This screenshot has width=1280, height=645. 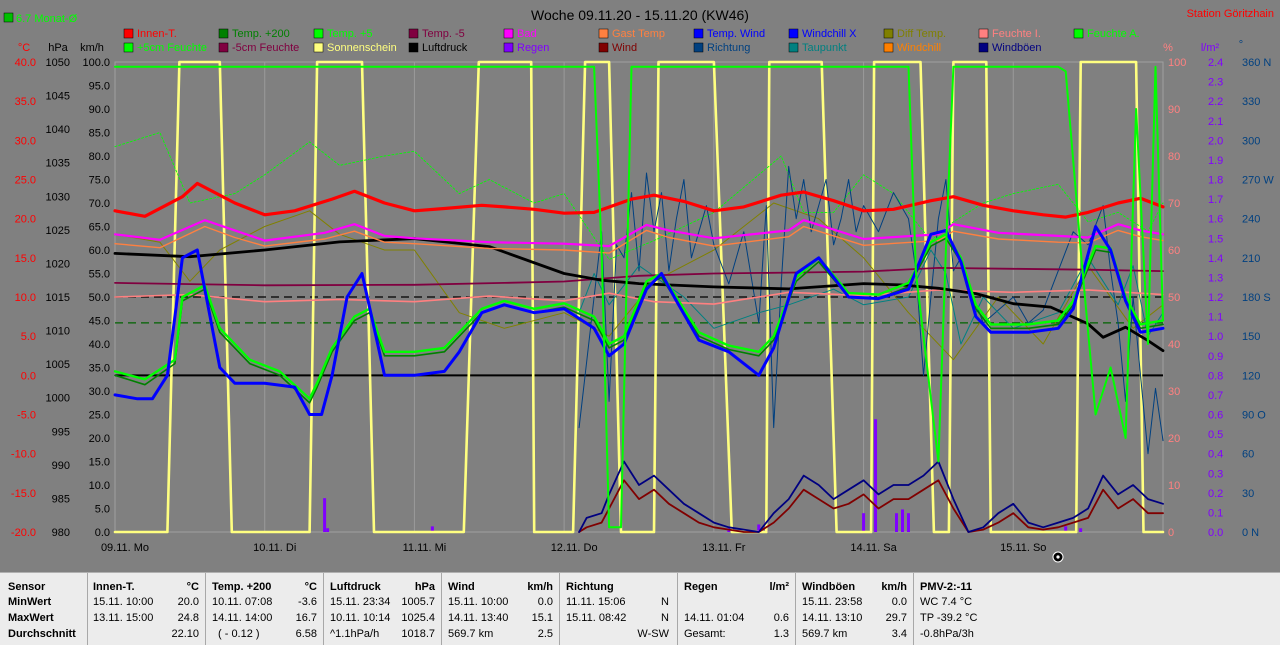 I want to click on rain-tick-label: 1.4, so click(x=1215, y=259).